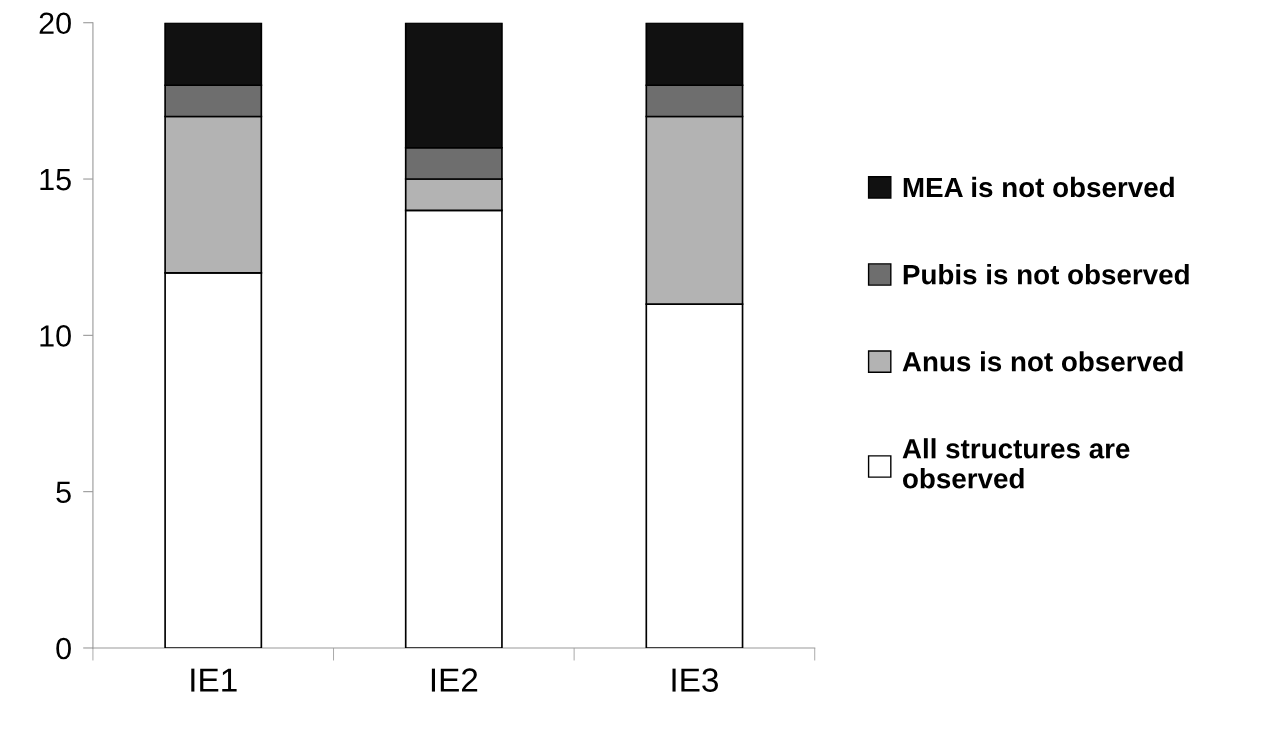 The height and width of the screenshot is (733, 1273). What do you see at coordinates (1042, 361) in the screenshot?
I see `legend-label: Anus is not observed` at bounding box center [1042, 361].